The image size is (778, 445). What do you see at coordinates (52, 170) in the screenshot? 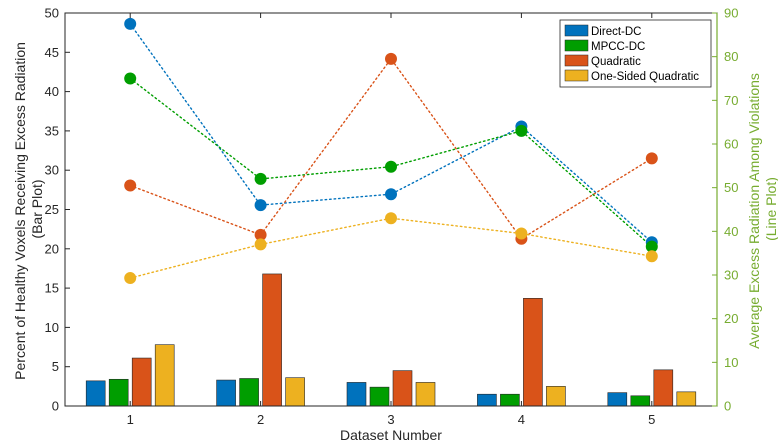
I see `left-tick-label-30: 30` at bounding box center [52, 170].